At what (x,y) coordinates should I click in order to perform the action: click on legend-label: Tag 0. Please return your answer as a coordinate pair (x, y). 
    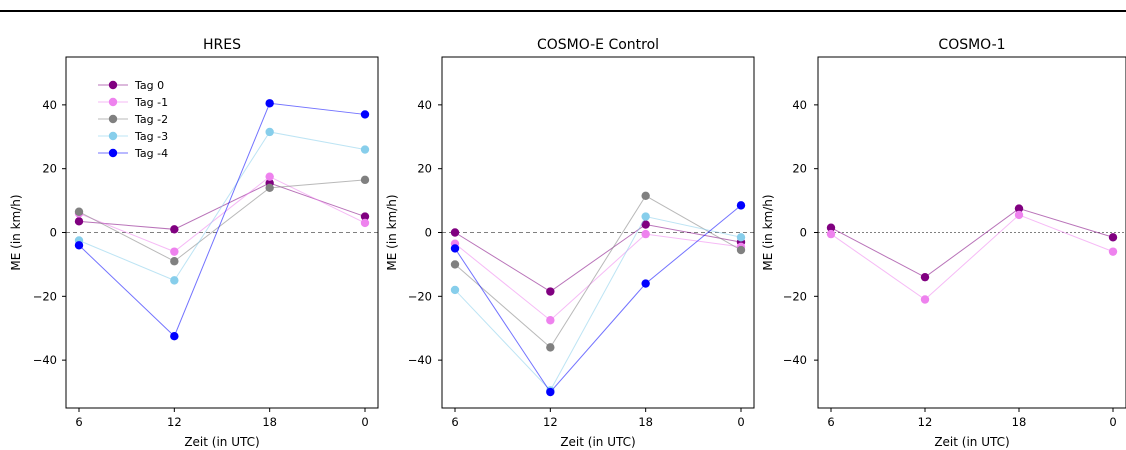
    Looking at the image, I should click on (149, 85).